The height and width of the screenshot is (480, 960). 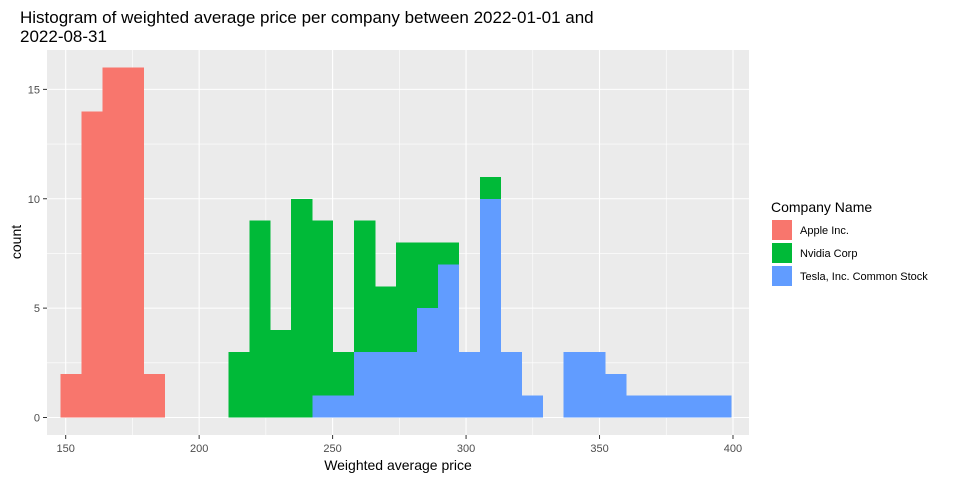 What do you see at coordinates (398, 465) in the screenshot?
I see `x-axis-title: Weighted average price` at bounding box center [398, 465].